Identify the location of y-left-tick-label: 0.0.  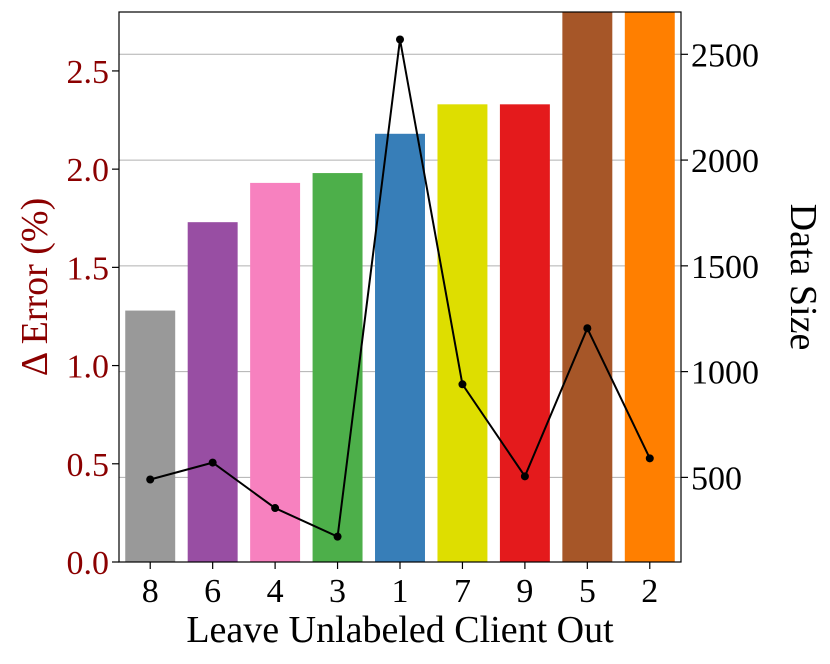
(88, 563).